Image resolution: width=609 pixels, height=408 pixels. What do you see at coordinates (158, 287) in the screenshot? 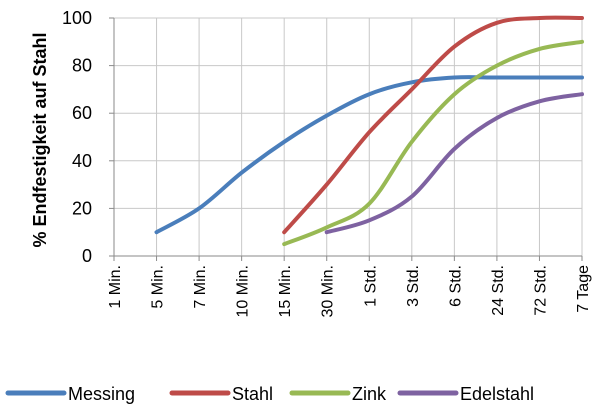
I see `x-tick-label: 5 Min.` at bounding box center [158, 287].